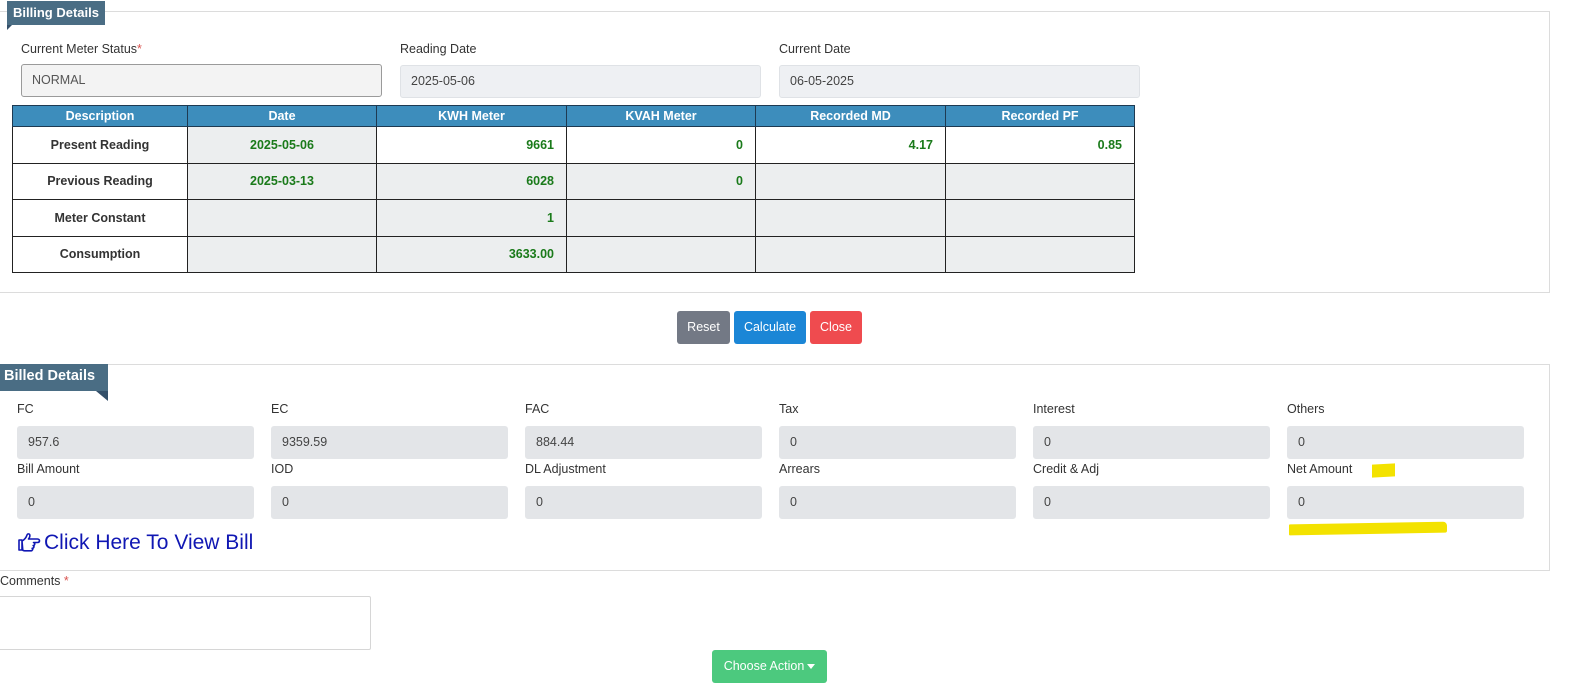 This screenshot has width=1588, height=697. What do you see at coordinates (850, 145) in the screenshot?
I see `recorded-md-input: 4.17` at bounding box center [850, 145].